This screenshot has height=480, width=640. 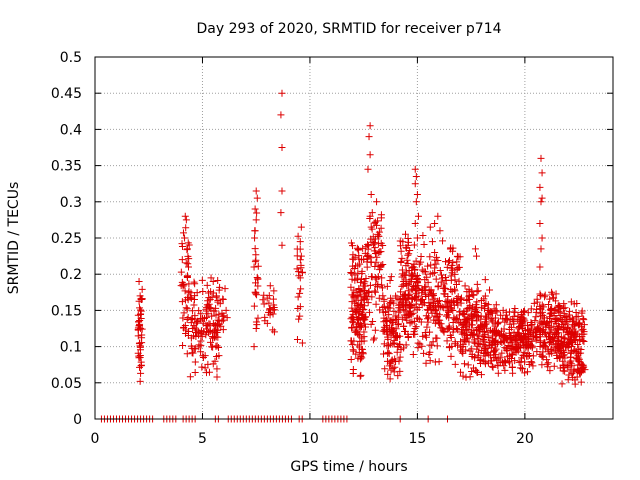 What do you see at coordinates (71, 203) in the screenshot?
I see `y-tick-label: 0.3` at bounding box center [71, 203].